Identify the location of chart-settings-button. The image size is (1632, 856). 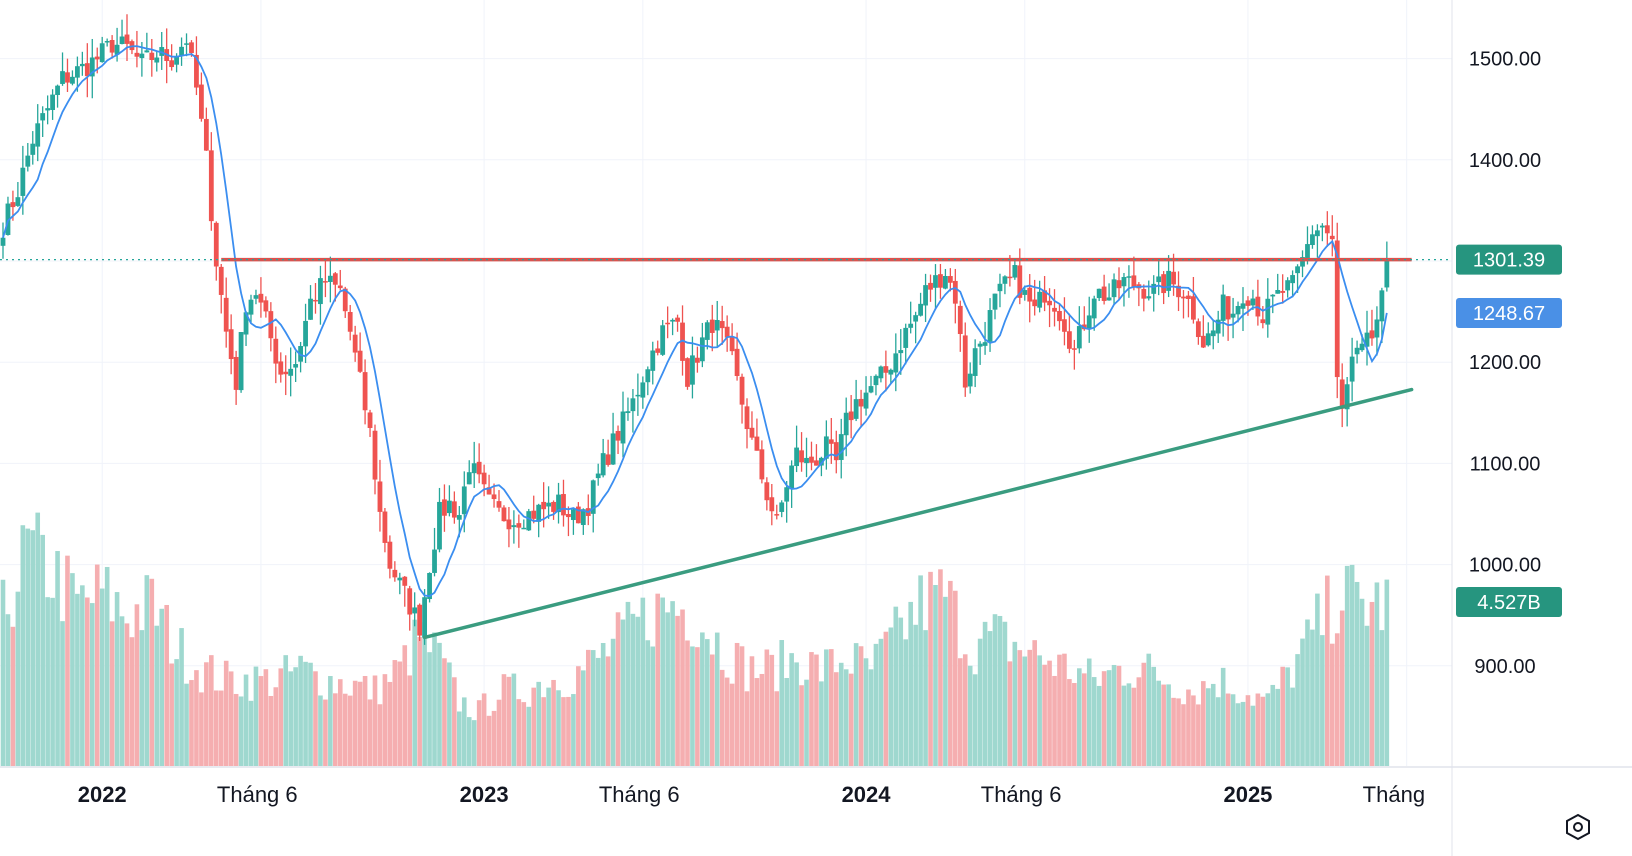
(1578, 827).